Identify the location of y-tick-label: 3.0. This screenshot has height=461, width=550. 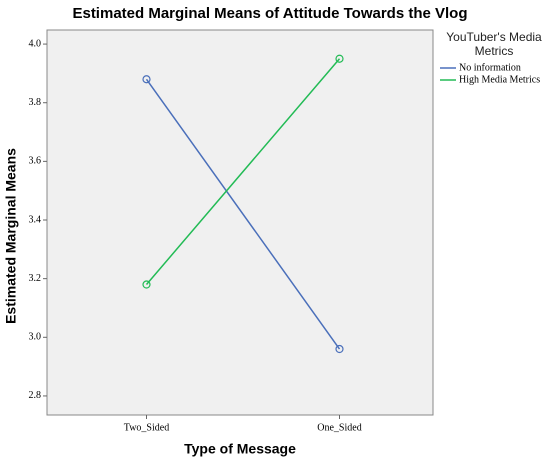
(35, 337).